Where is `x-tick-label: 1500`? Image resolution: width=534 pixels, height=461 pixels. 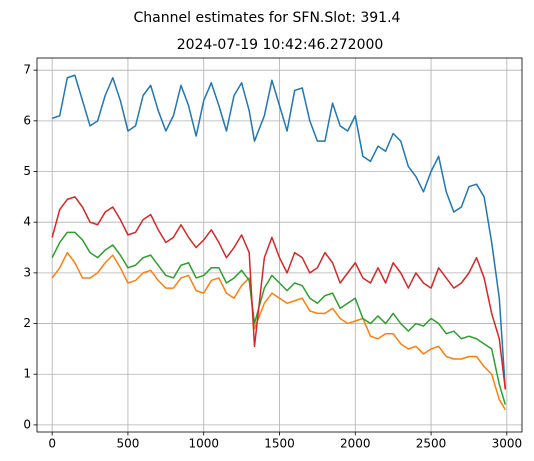
x-tick-label: 1500 is located at coordinates (279, 444).